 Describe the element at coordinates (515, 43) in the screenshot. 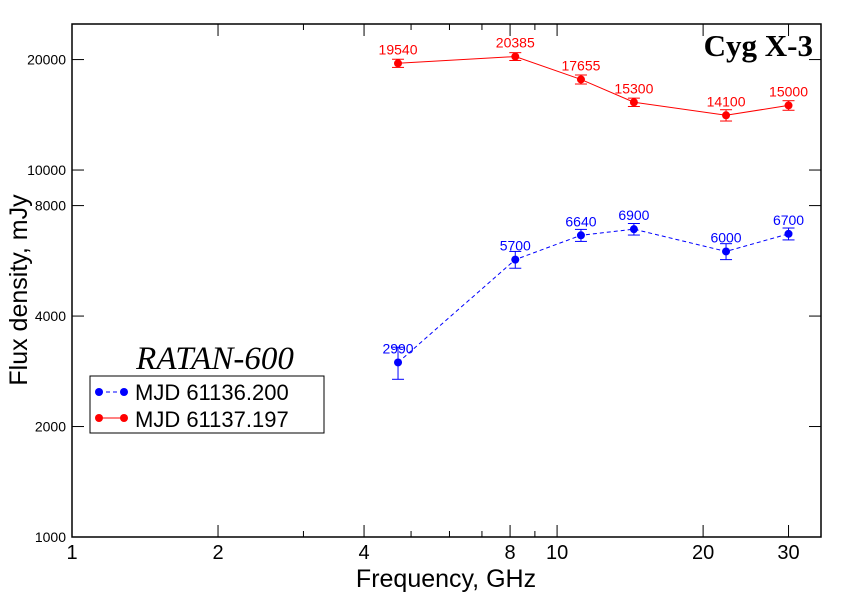

I see `data-label: 20385` at that location.